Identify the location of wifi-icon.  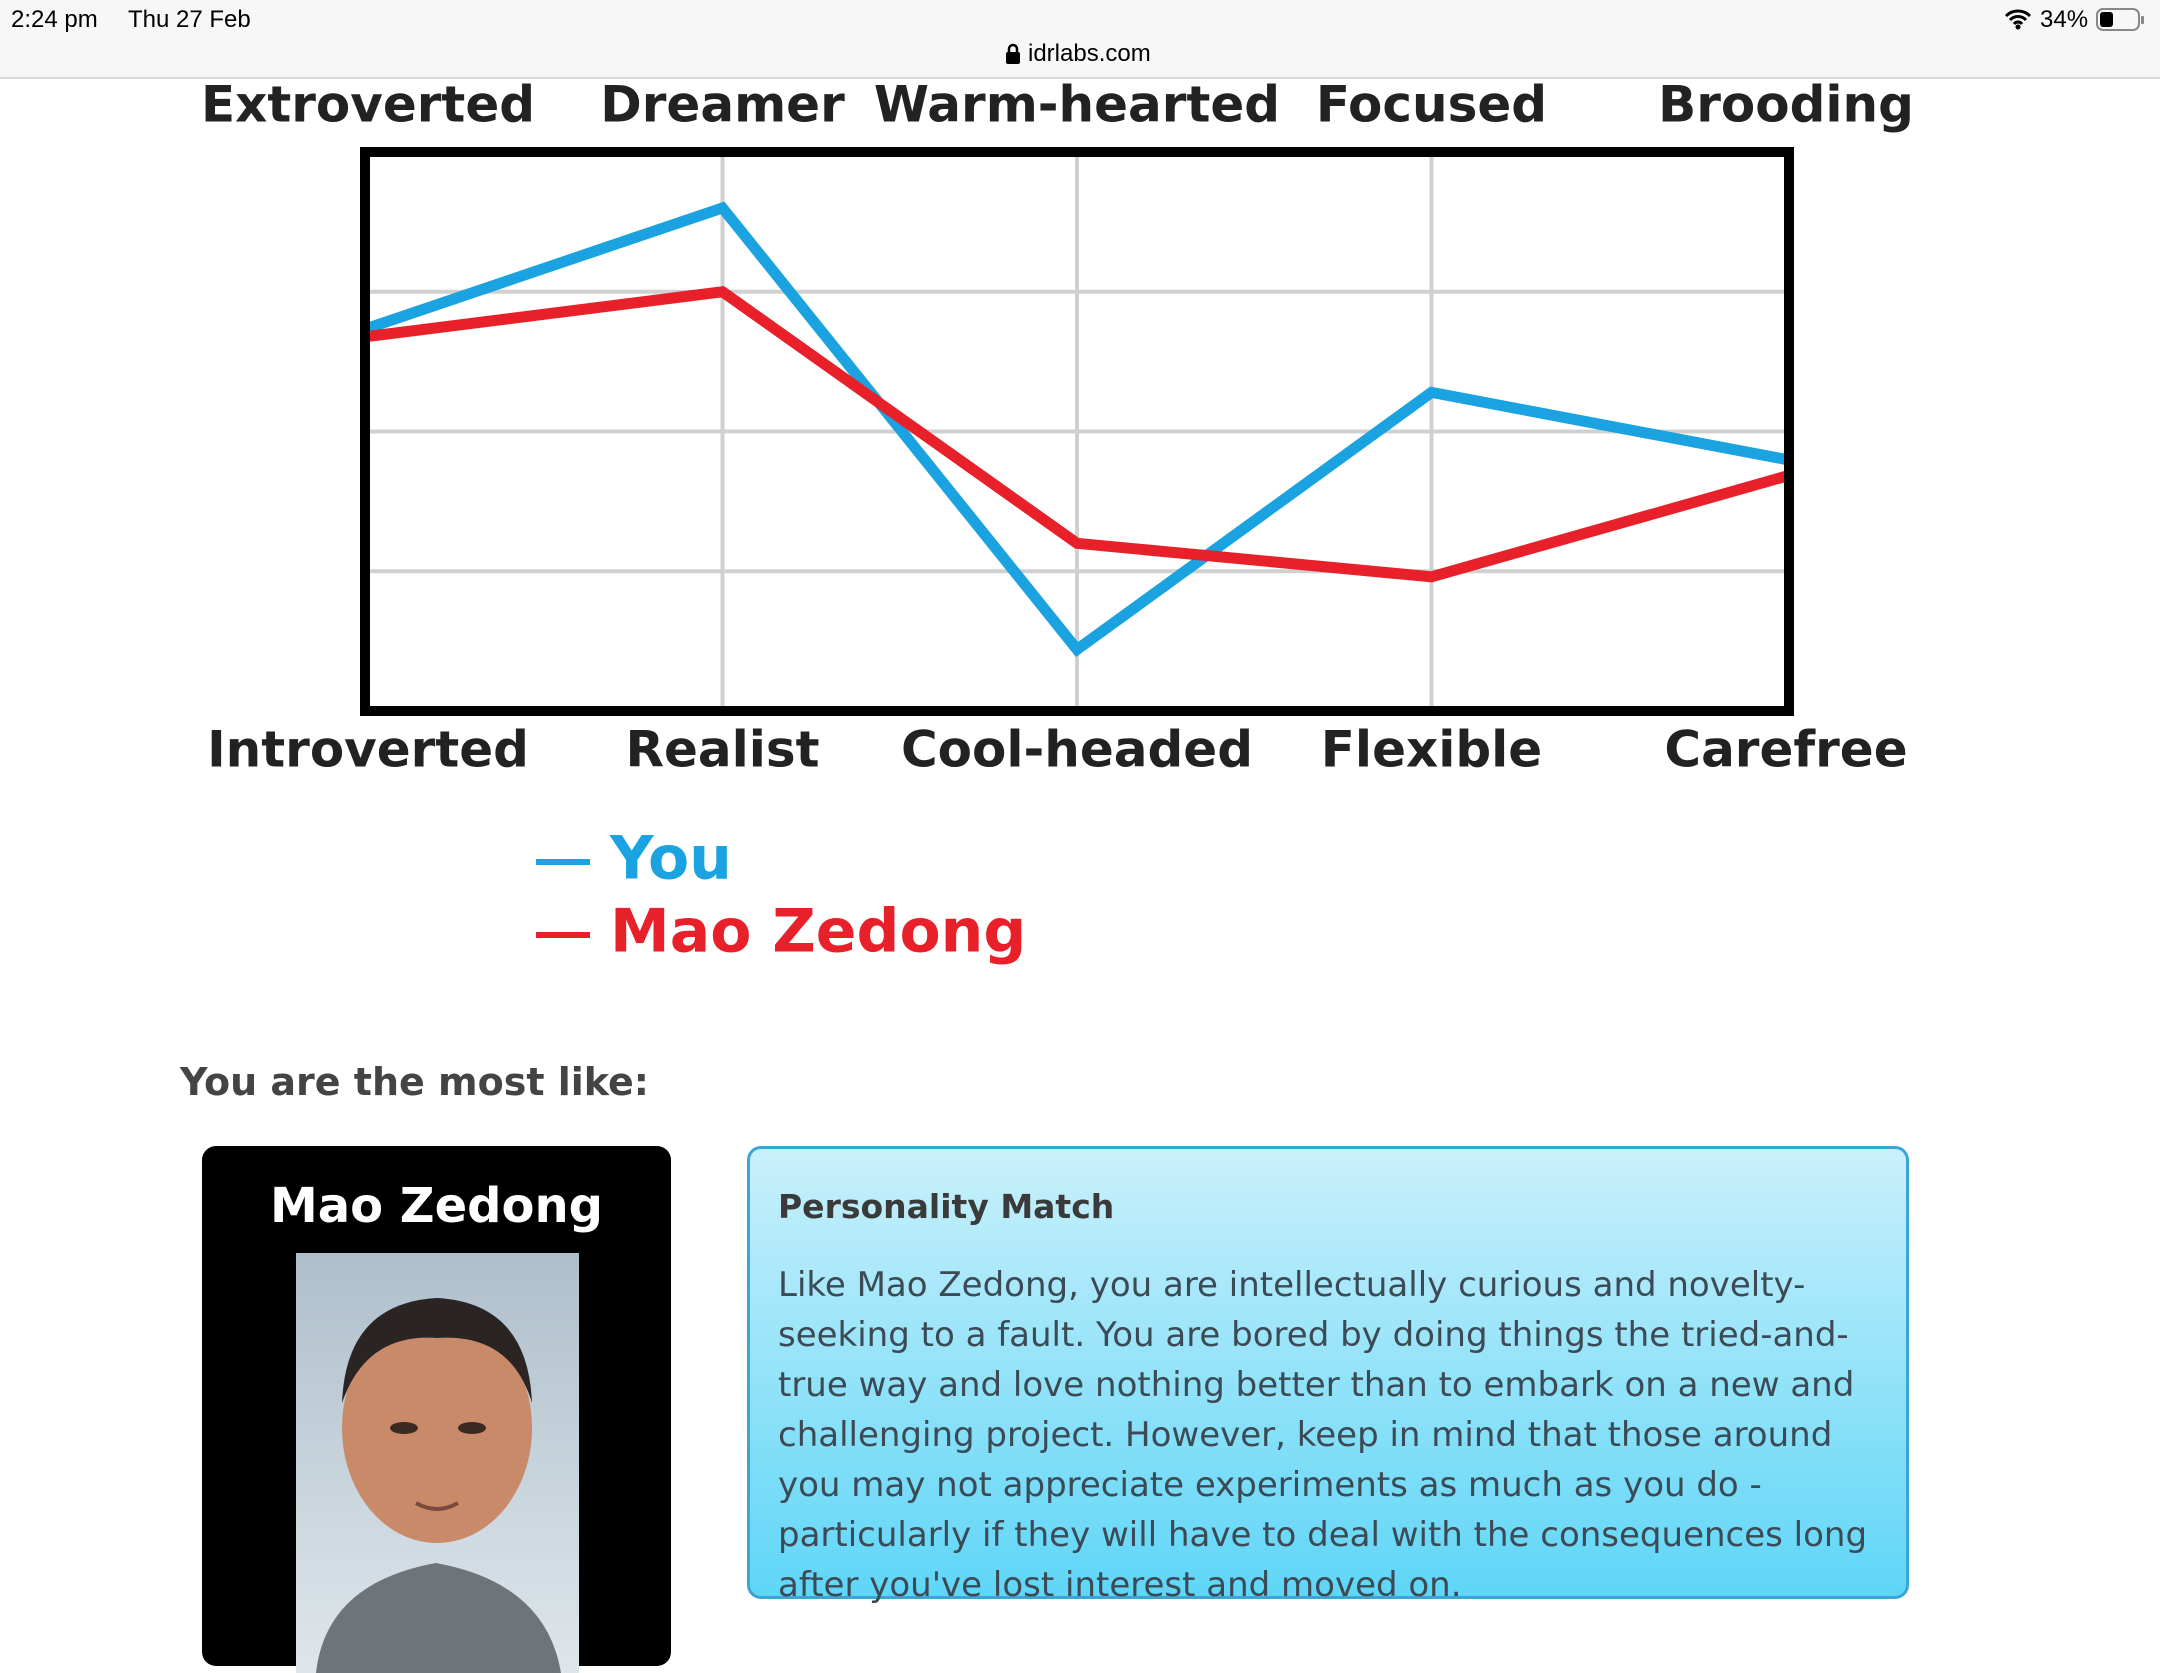
(2018, 19).